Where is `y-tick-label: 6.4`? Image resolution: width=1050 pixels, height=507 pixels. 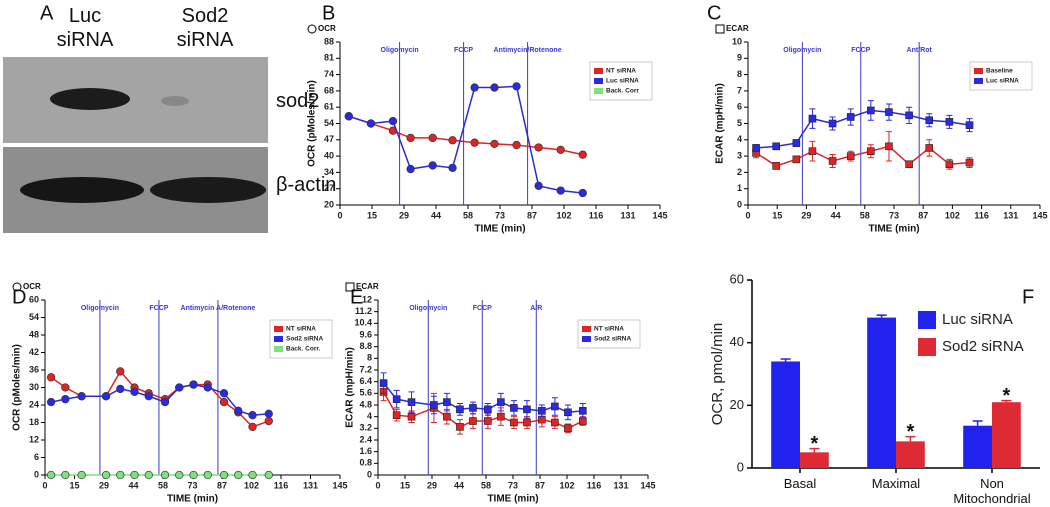
y-tick-label: 6.4 is located at coordinates (365, 381).